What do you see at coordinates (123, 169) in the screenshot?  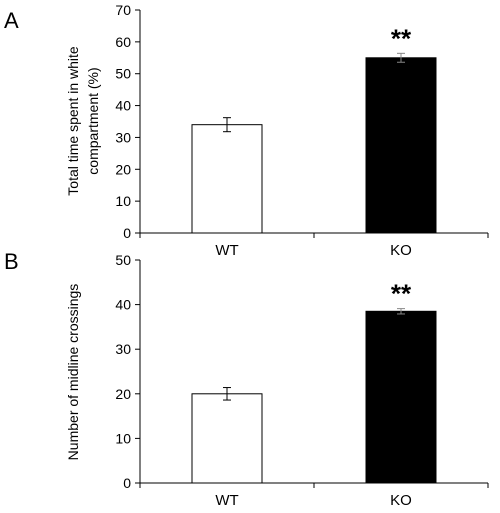 I see `panel-a-y-tick-label: 20` at bounding box center [123, 169].